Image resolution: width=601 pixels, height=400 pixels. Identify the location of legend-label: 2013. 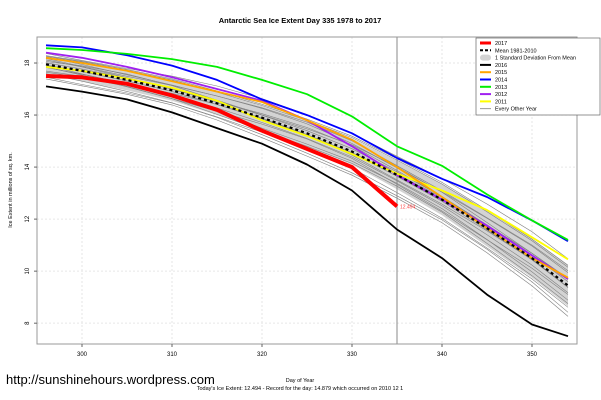
(501, 88).